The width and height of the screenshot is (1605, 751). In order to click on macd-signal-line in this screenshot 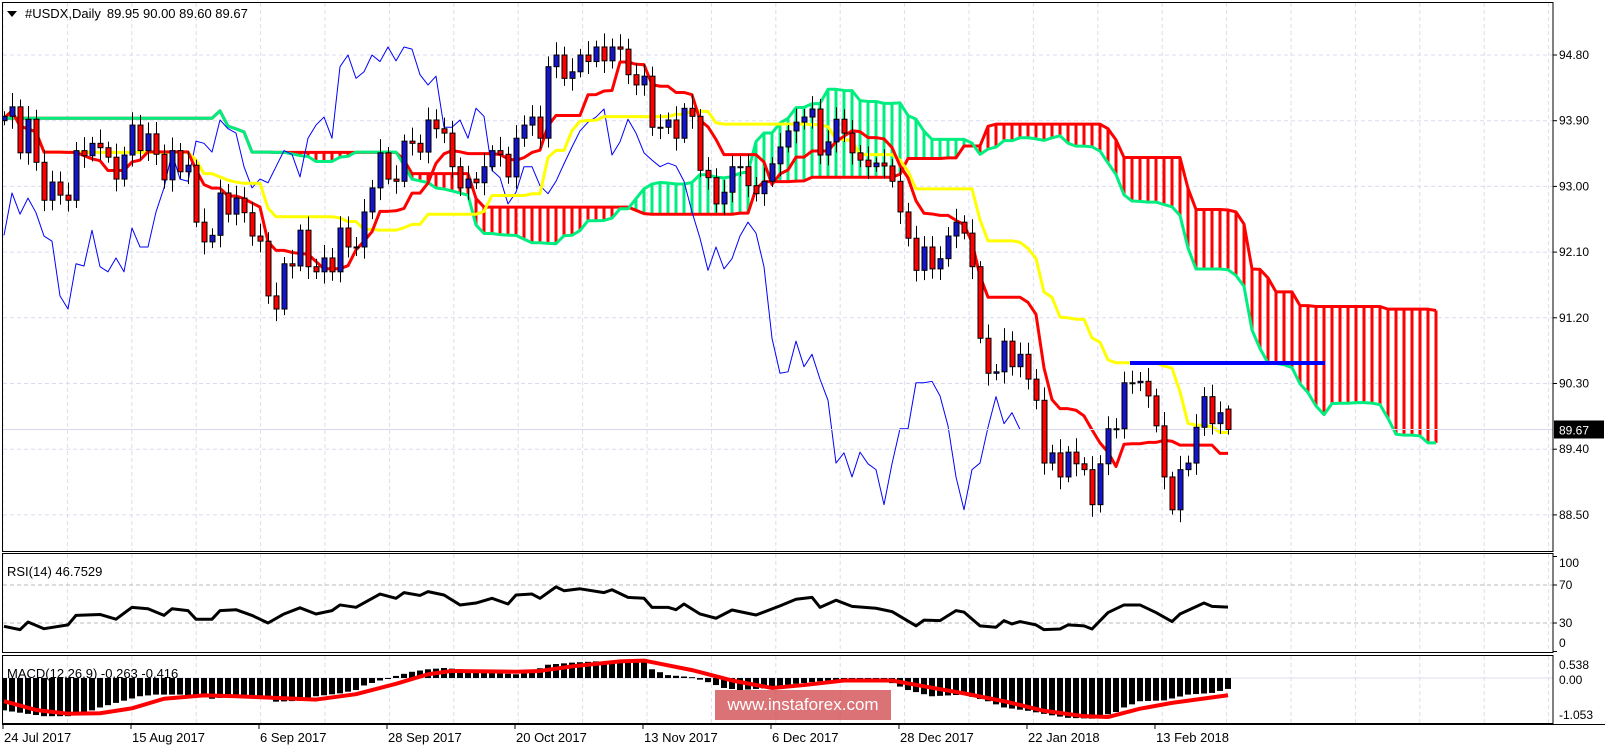, I will do `click(616, 689)`.